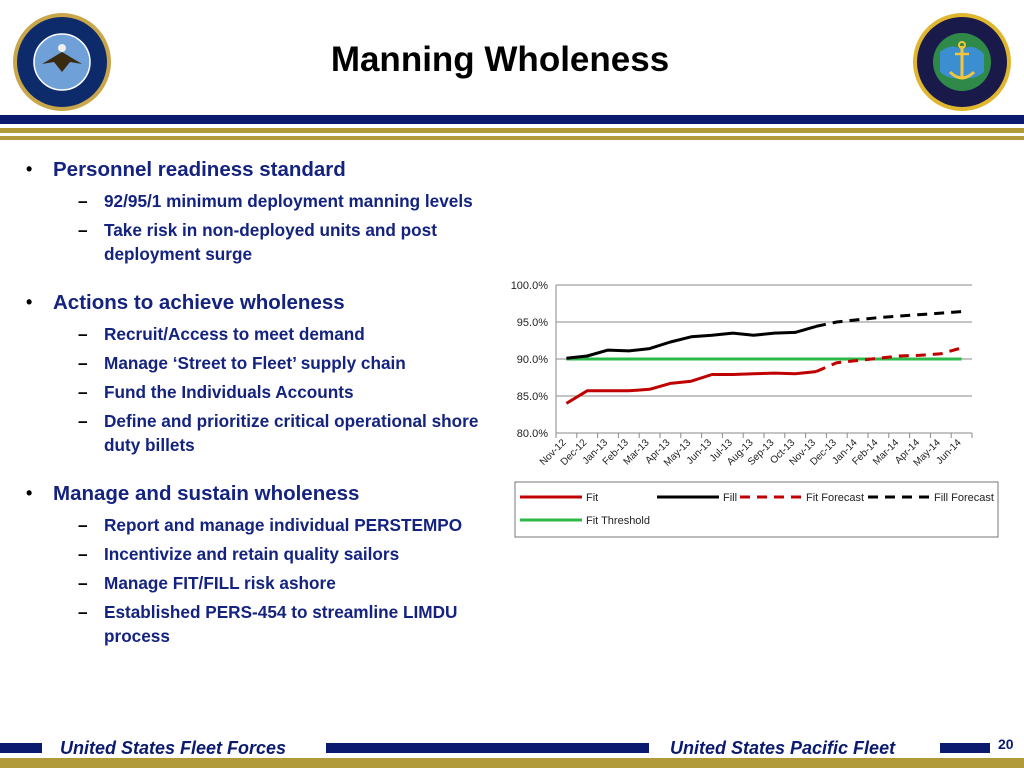 This screenshot has height=768, width=1024. Describe the element at coordinates (928, 453) in the screenshot. I see `x-tick-label: May-14` at that location.